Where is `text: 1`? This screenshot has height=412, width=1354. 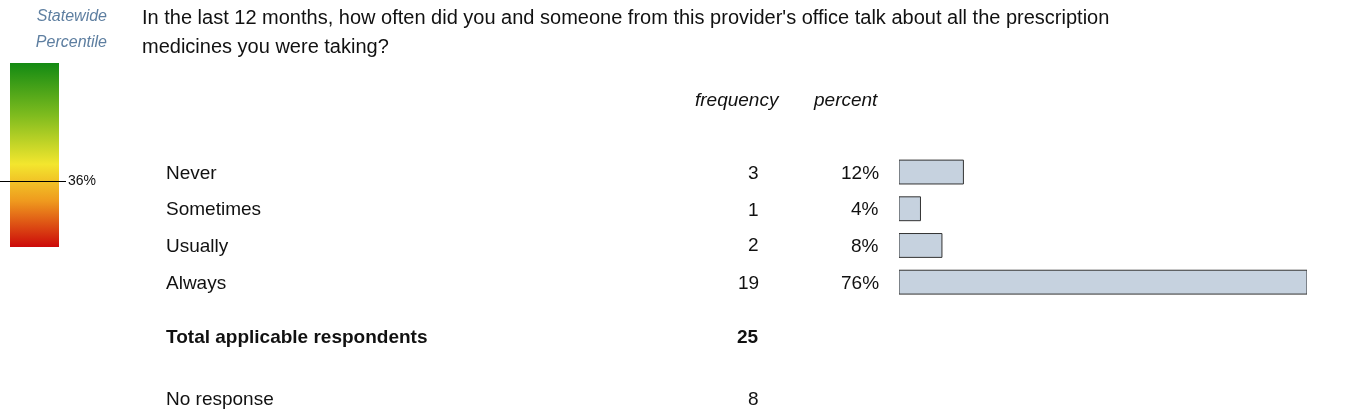 text: 1 is located at coordinates (753, 209).